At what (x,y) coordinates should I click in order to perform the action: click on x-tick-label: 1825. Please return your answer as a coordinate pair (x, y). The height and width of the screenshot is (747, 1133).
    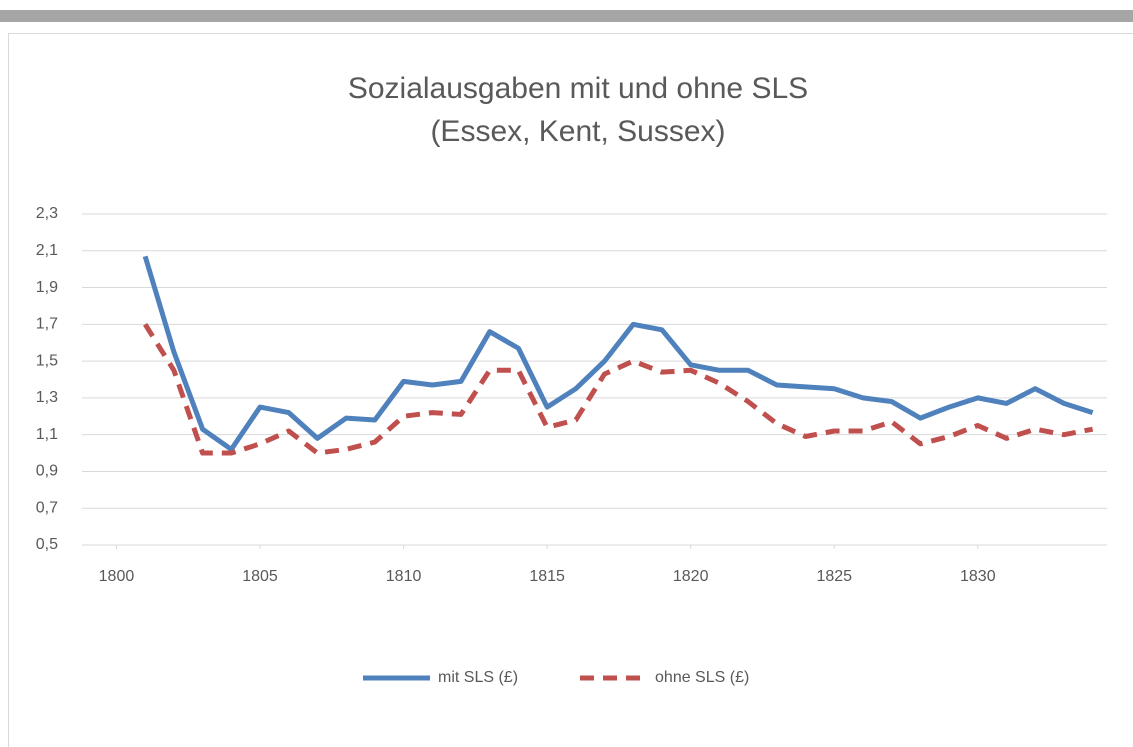
    Looking at the image, I should click on (834, 576).